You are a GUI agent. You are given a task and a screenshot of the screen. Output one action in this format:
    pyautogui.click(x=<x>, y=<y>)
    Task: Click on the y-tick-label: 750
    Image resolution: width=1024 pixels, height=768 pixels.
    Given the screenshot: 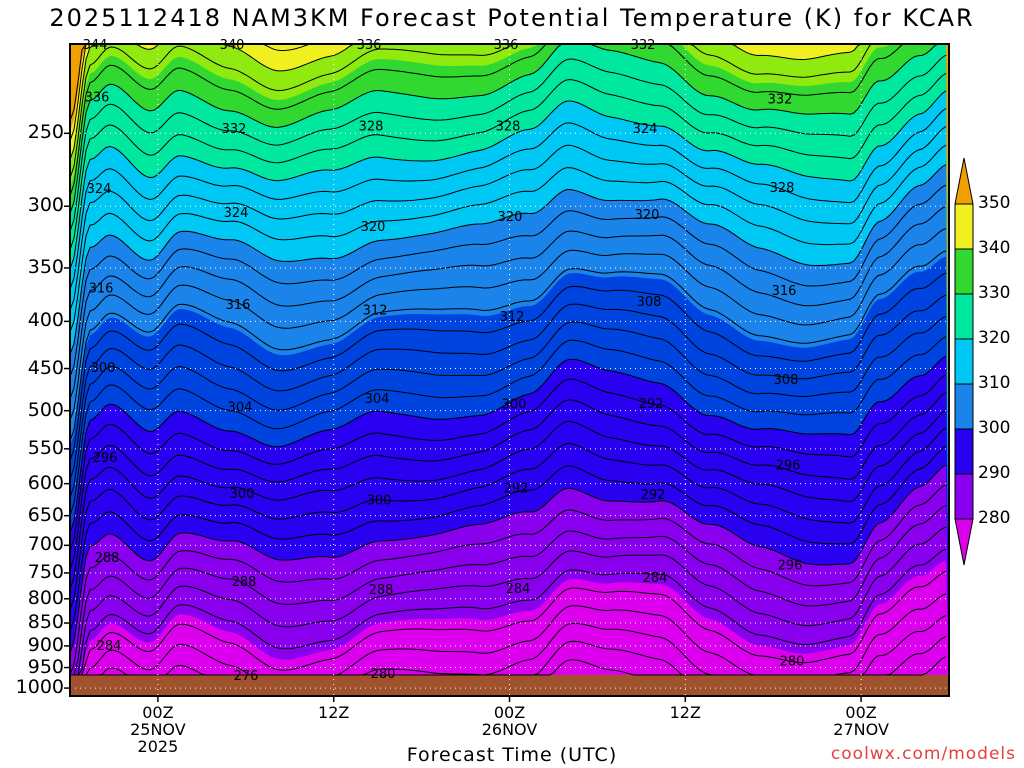 What is the action you would take?
    pyautogui.click(x=45, y=571)
    